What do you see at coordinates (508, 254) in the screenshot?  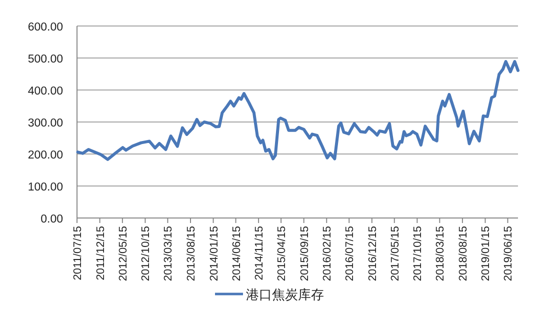 I see `x-tick-label: 2019/06/15` at bounding box center [508, 254].